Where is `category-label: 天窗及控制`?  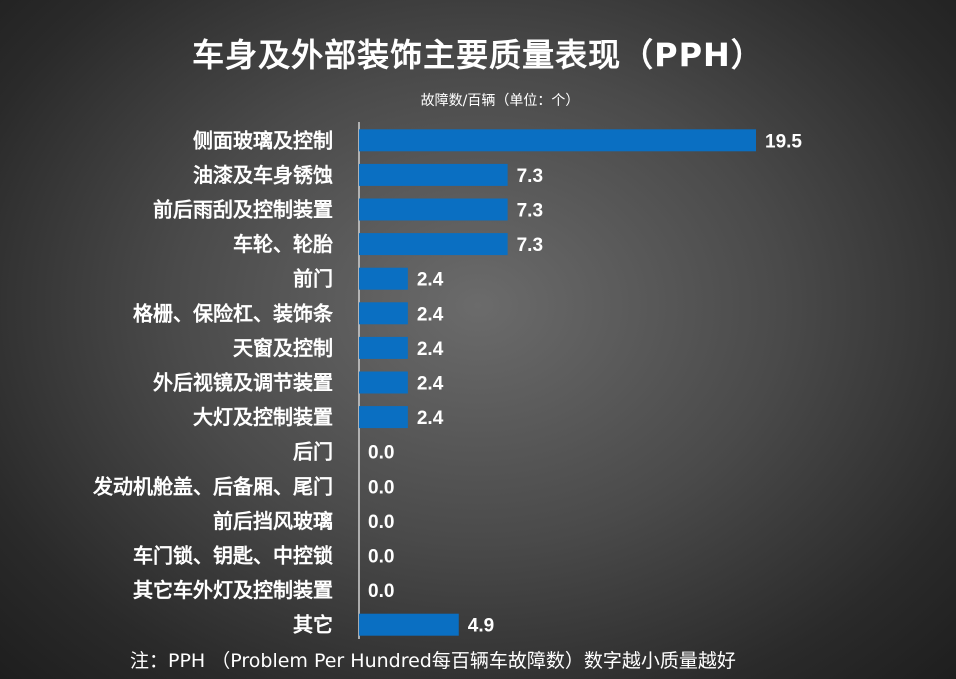 category-label: 天窗及控制 is located at coordinates (283, 348).